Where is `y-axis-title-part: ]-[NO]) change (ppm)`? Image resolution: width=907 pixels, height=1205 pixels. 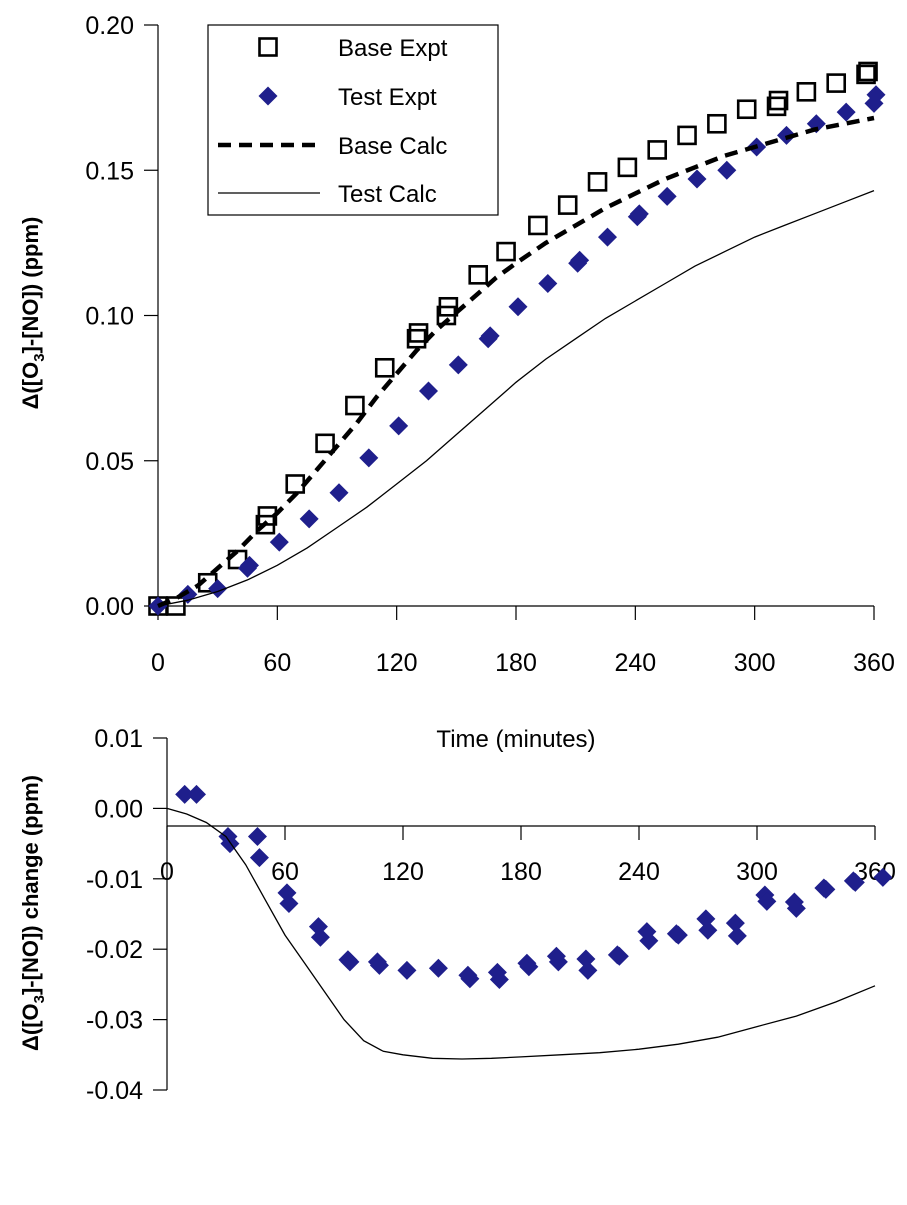 y-axis-title-part: ]-[NO]) change (ppm) is located at coordinates (30, 885).